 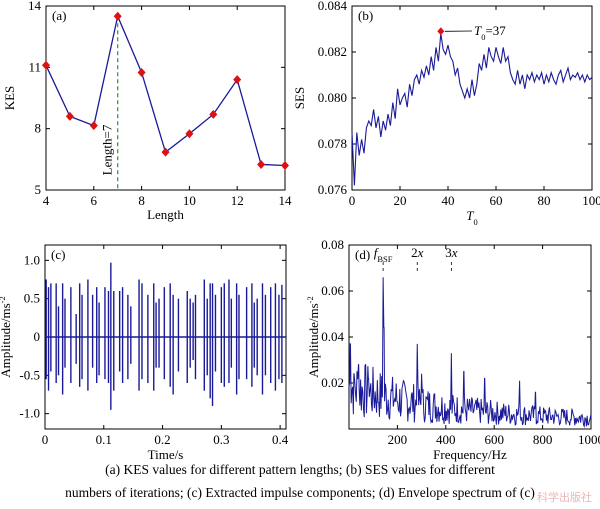 I want to click on x-tick-label: 80, so click(x=544, y=200).